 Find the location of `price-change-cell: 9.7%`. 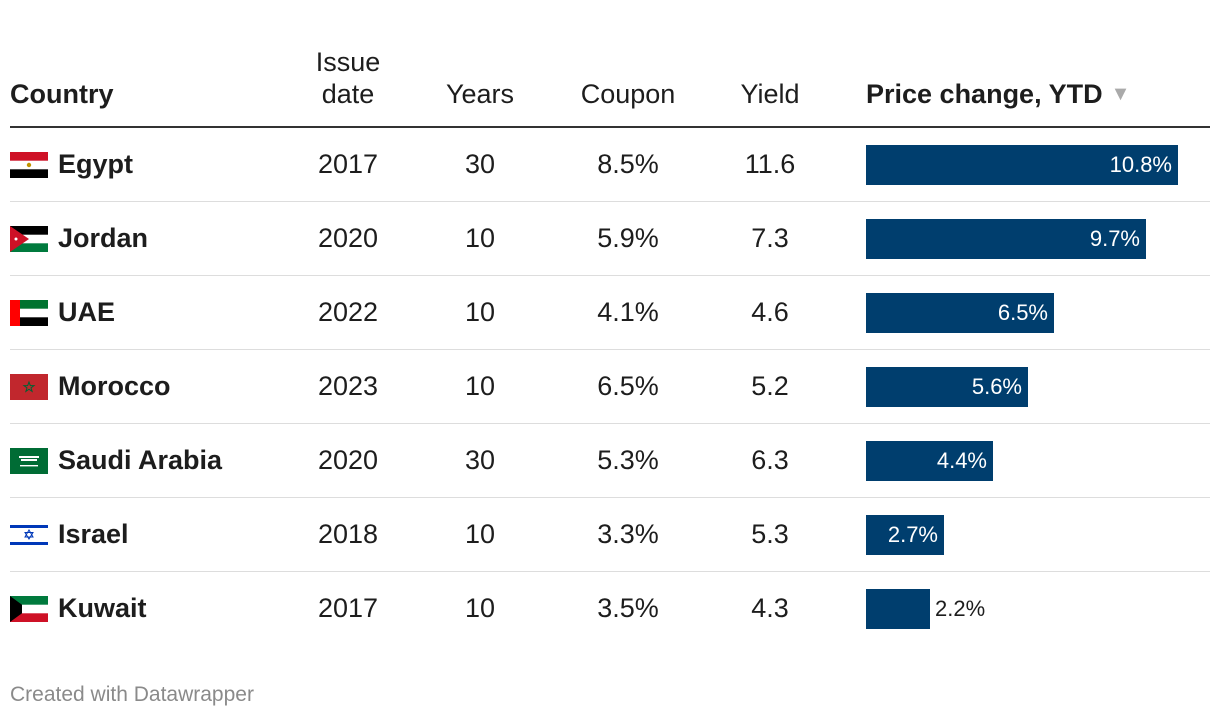

price-change-cell: 9.7% is located at coordinates (1038, 238).